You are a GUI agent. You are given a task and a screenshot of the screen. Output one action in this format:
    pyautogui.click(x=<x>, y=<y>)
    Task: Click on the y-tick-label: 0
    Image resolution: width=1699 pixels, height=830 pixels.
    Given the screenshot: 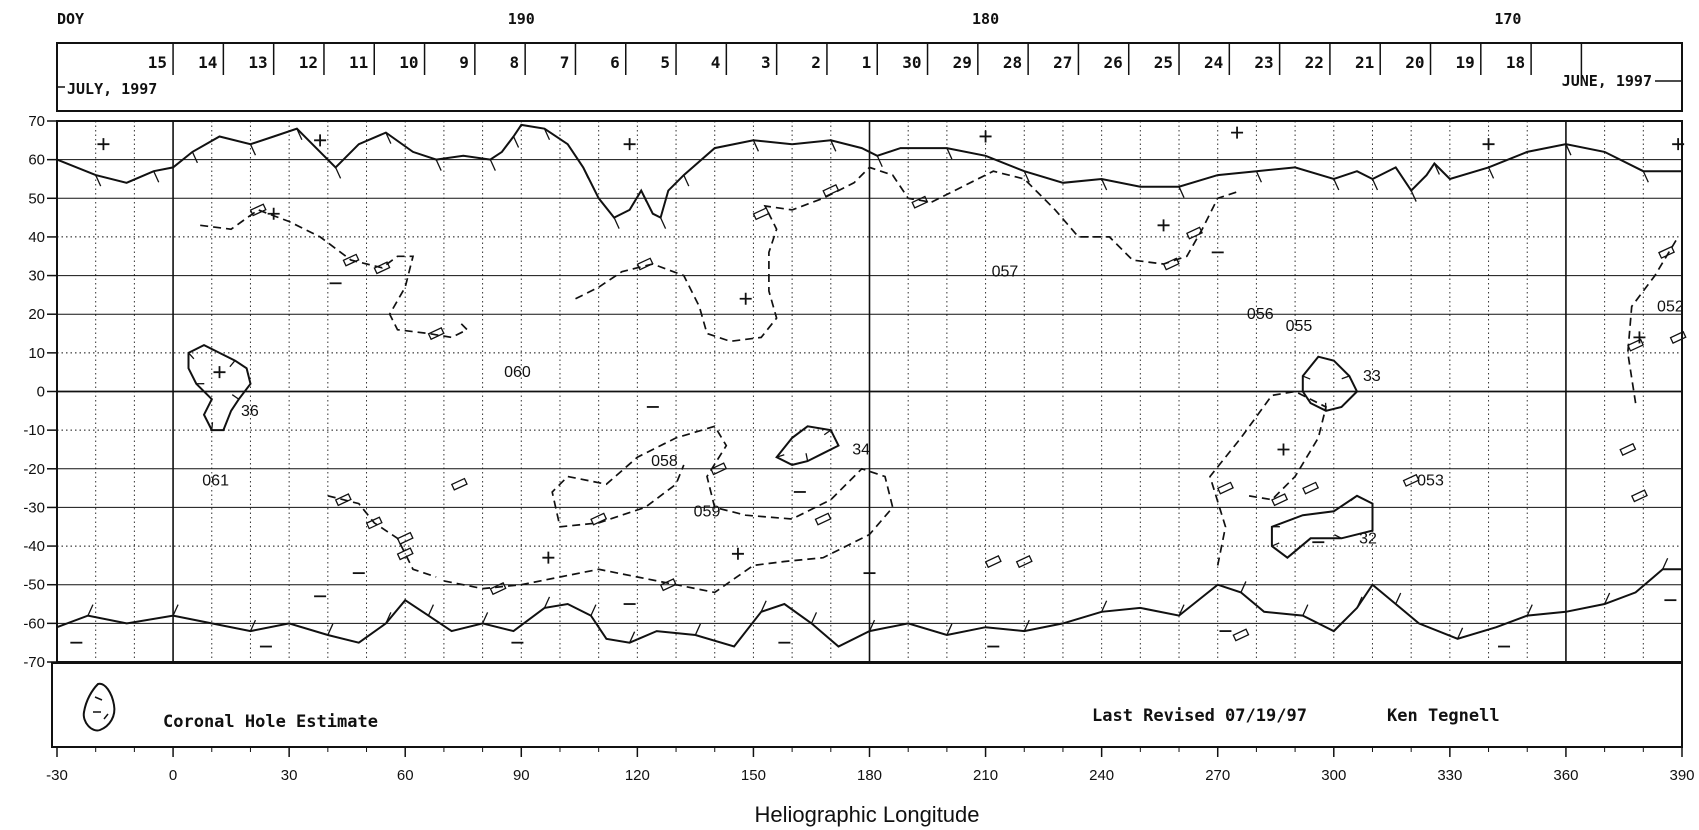 What is the action you would take?
    pyautogui.click(x=41, y=392)
    